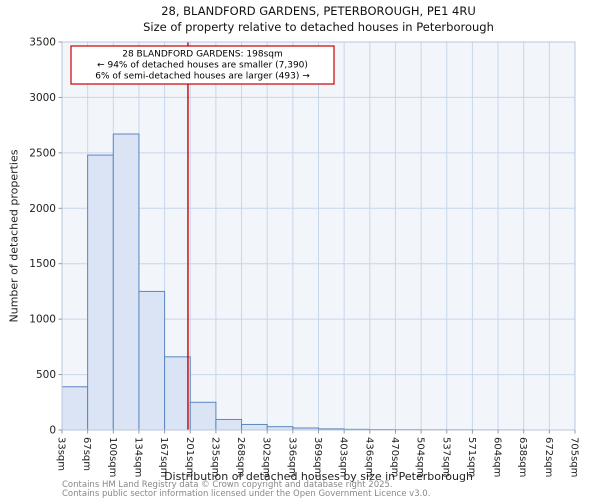 This screenshot has height=500, width=600. I want to click on y-tick-label: 2000, so click(42, 209).